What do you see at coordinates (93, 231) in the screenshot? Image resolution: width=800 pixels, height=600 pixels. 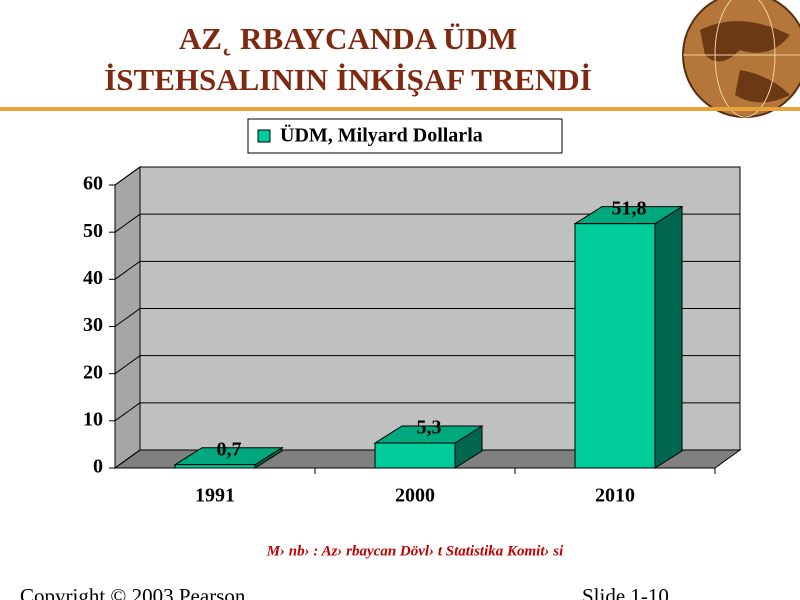 I see `y-tick-label: 50` at bounding box center [93, 231].